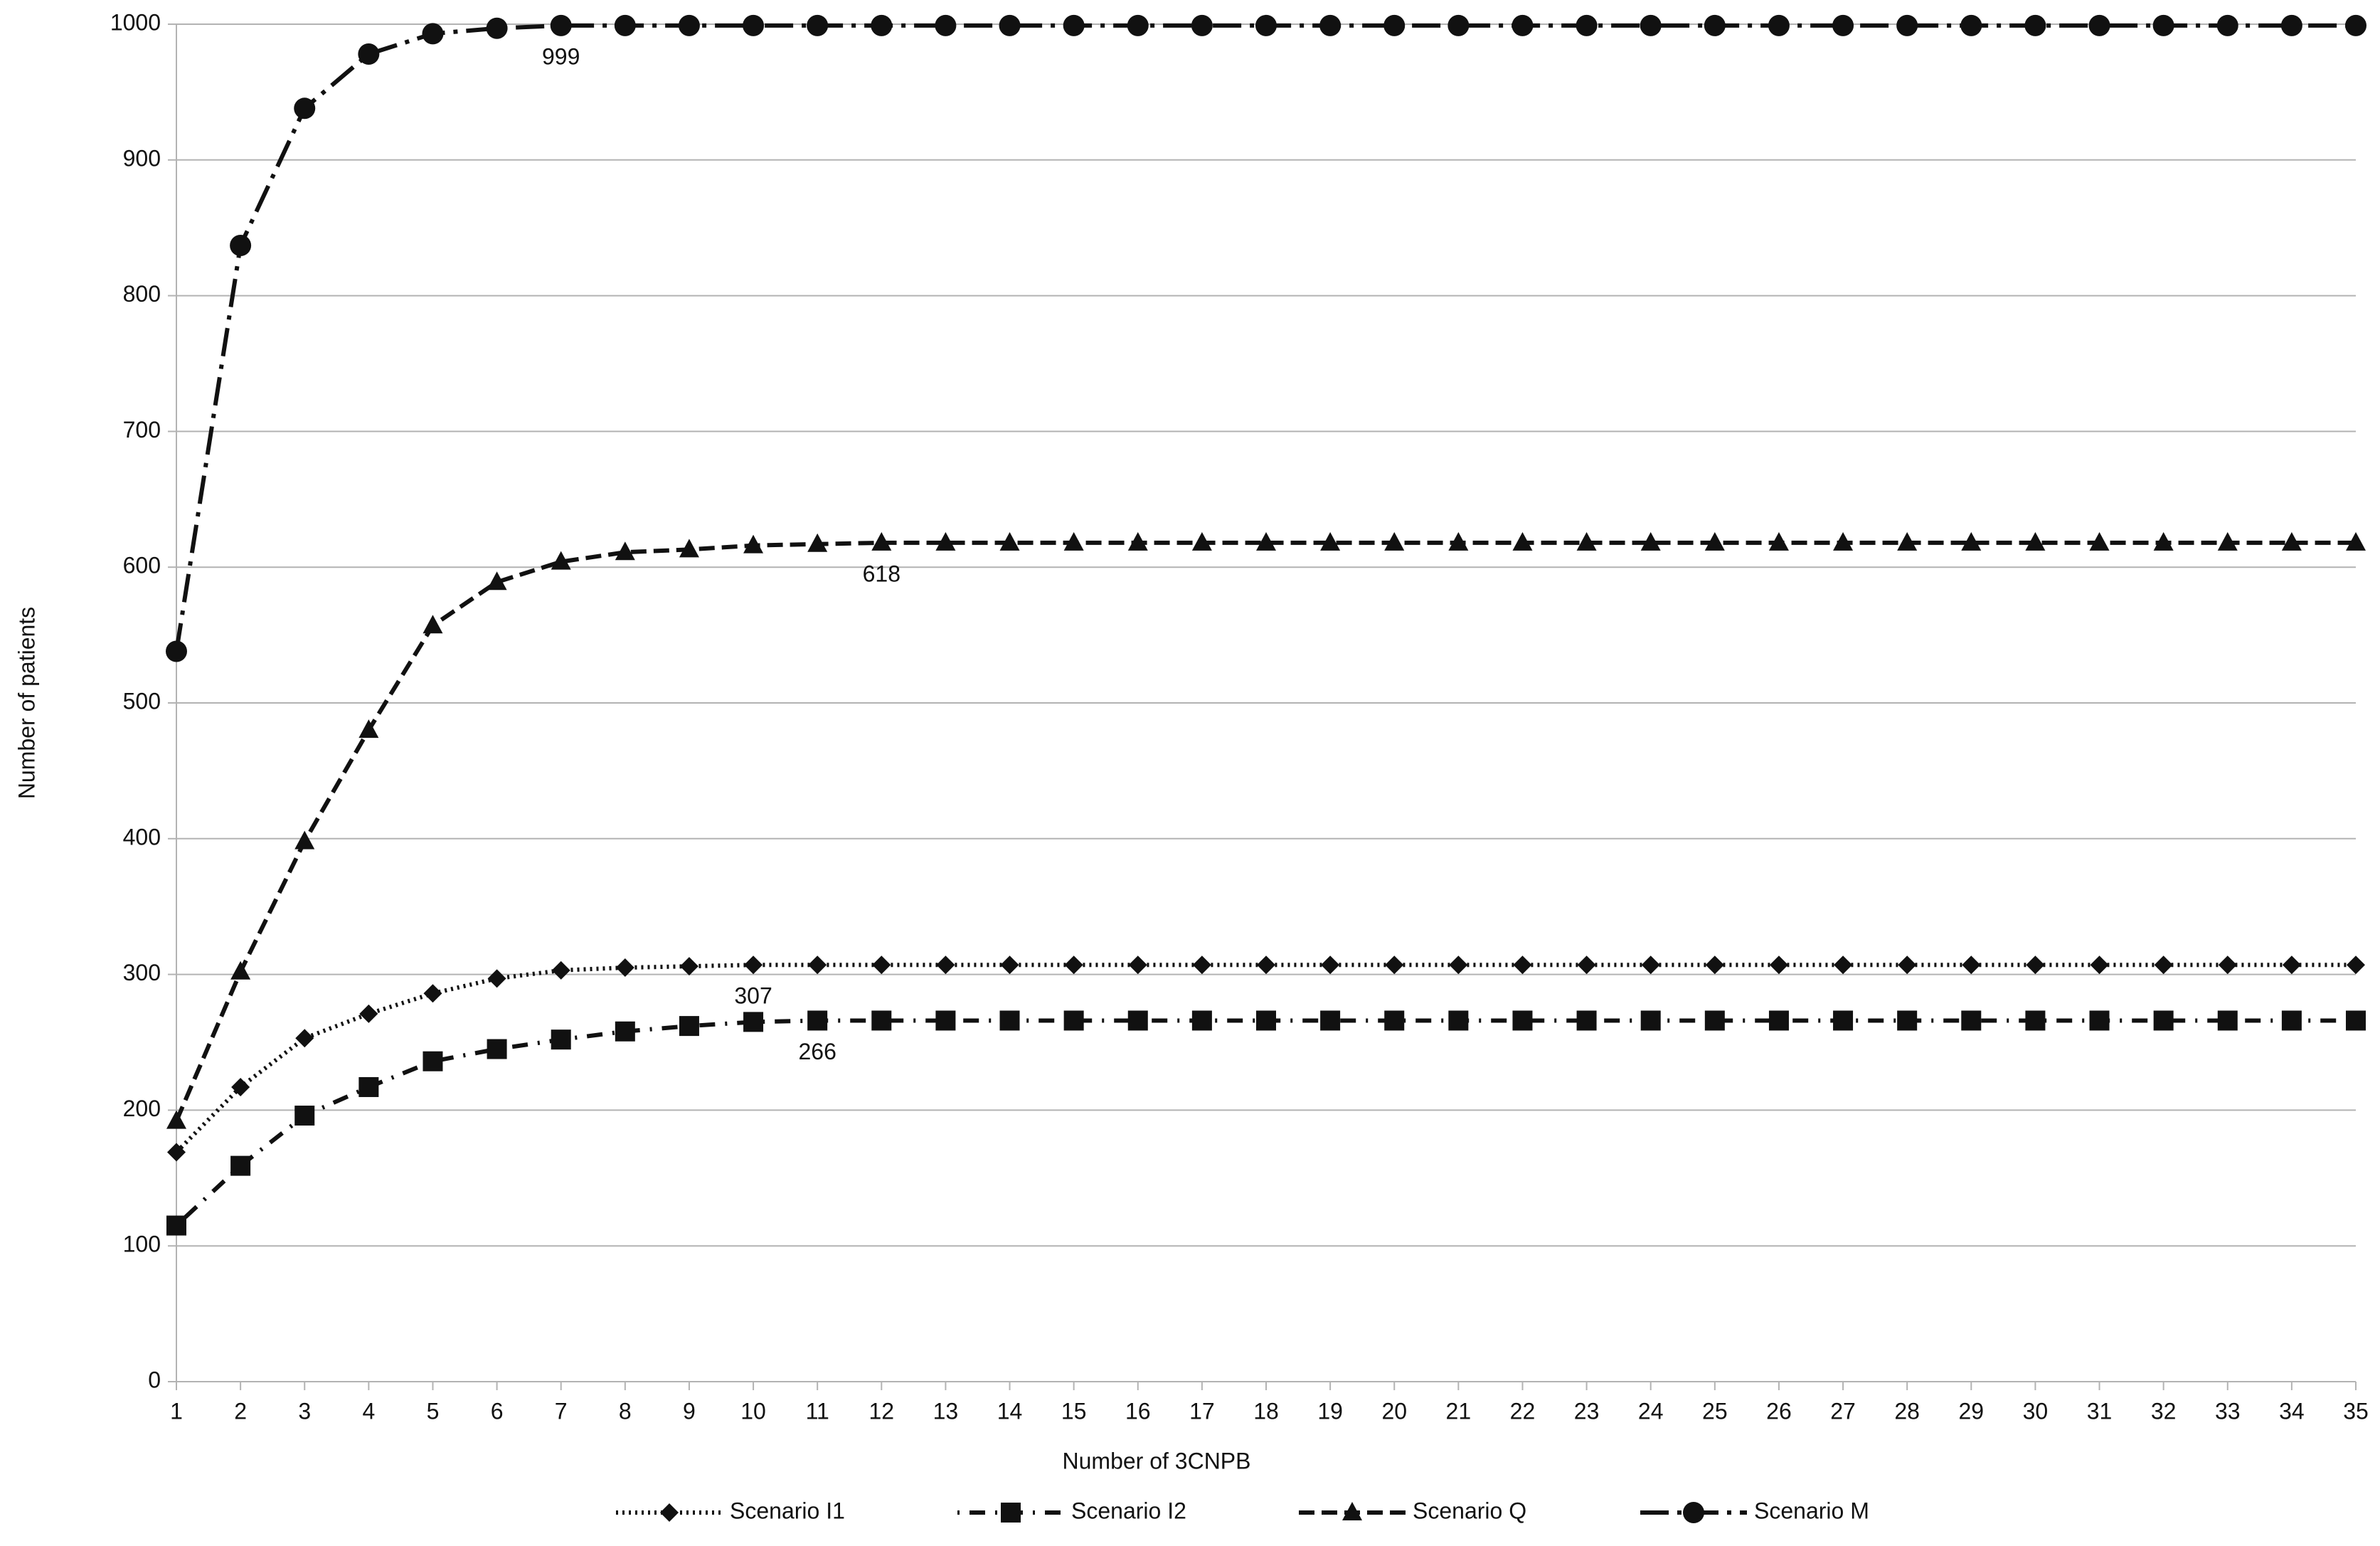 This screenshot has width=2380, height=1546. I want to click on x-tick-label: 11, so click(817, 1411).